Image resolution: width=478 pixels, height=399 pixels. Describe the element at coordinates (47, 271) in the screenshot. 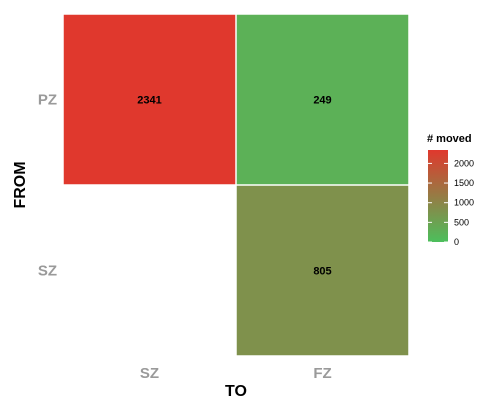

I see `y-tick-label: SZ` at that location.